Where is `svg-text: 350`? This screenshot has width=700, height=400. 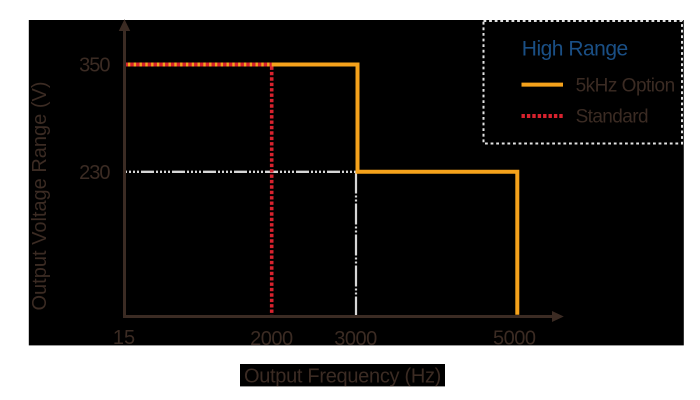 svg-text: 350 is located at coordinates (94, 66).